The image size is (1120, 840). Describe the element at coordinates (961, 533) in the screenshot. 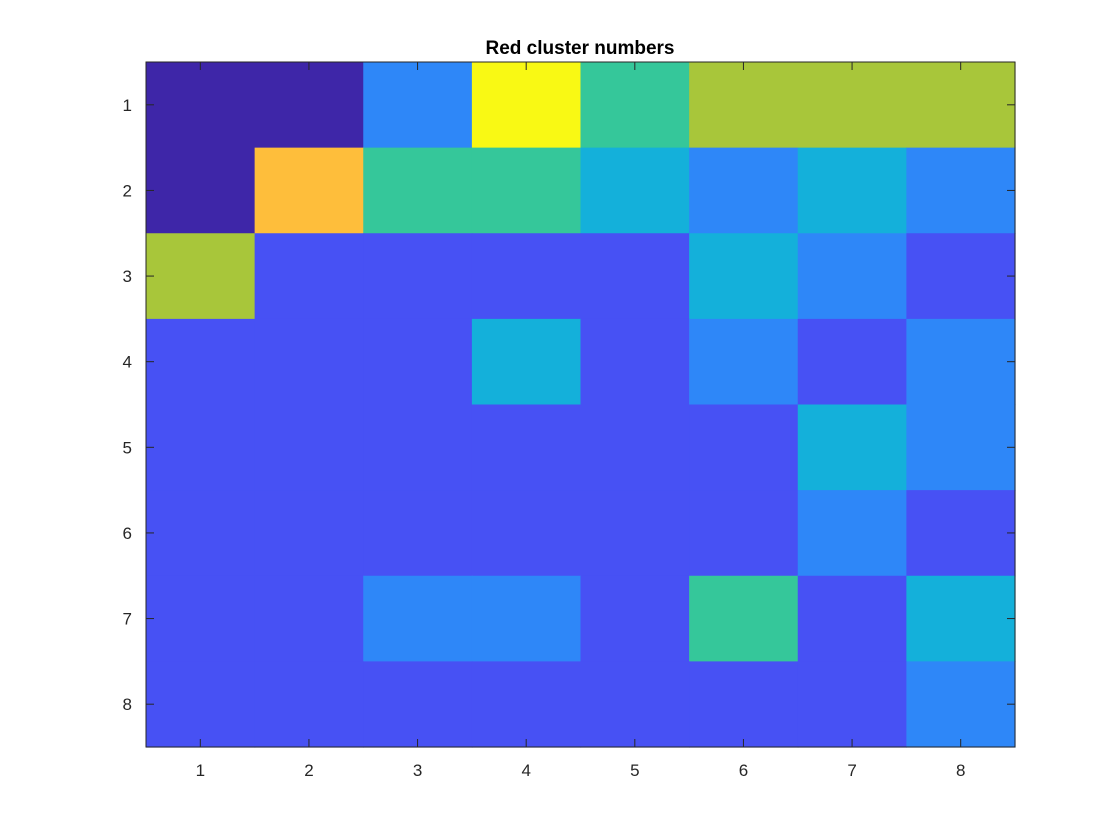

I see `heatmap-cell-r6-c8` at that location.